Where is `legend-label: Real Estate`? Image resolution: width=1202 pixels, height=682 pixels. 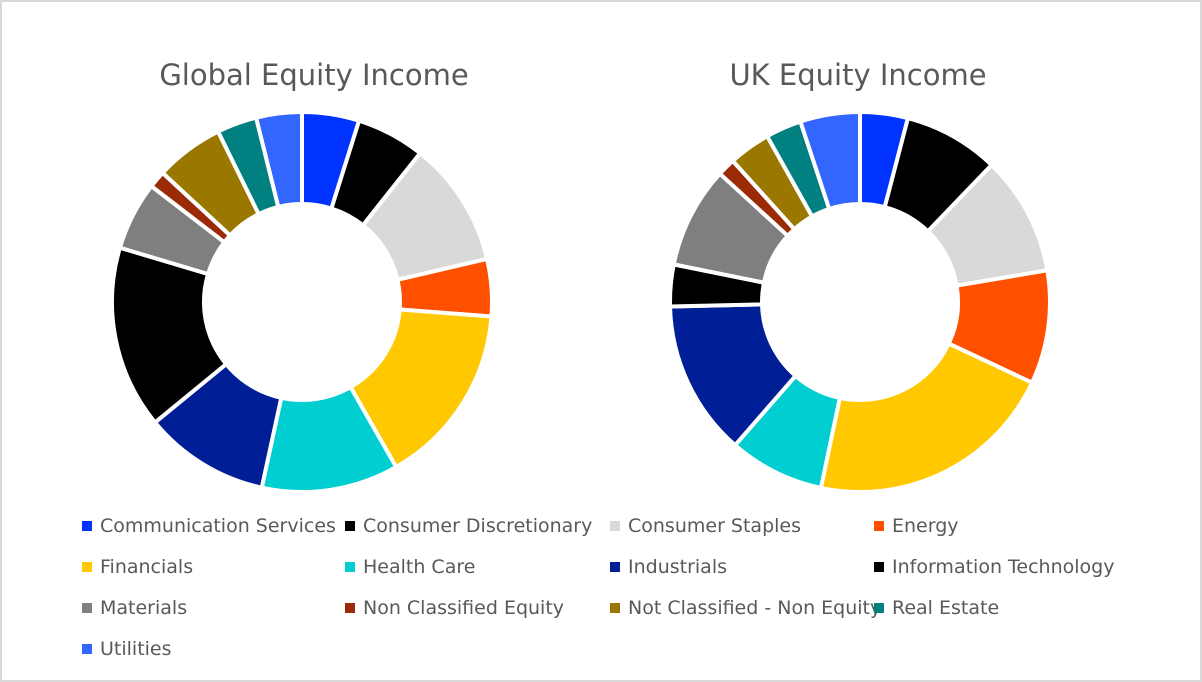 legend-label: Real Estate is located at coordinates (946, 608).